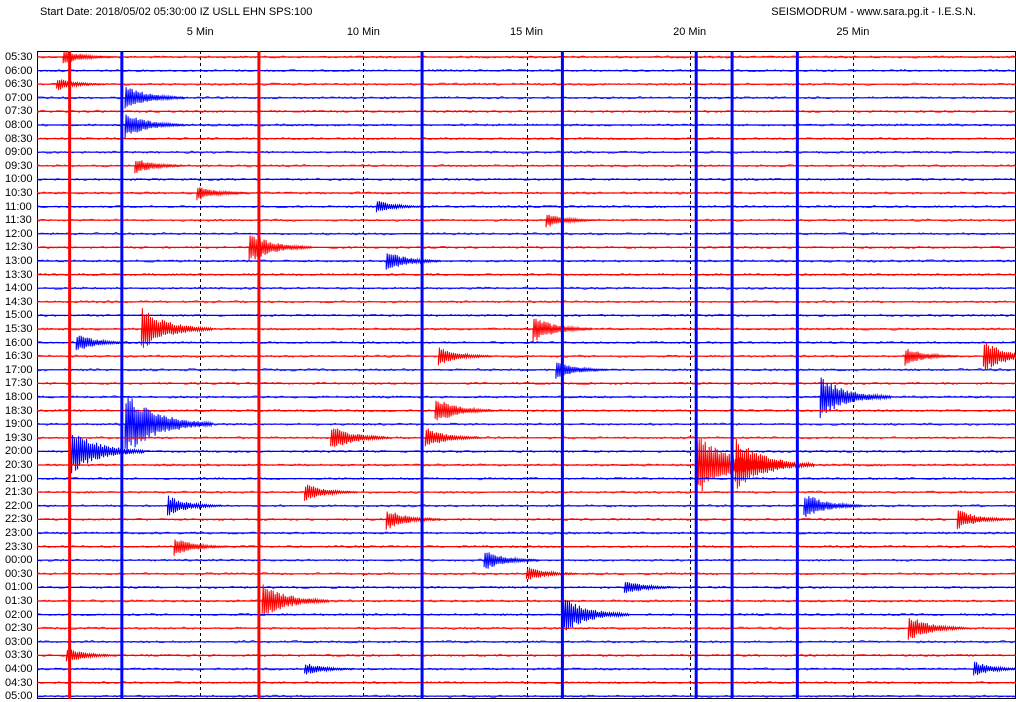 The height and width of the screenshot is (702, 1016). I want to click on row-time-label: 03:00, so click(19, 641).